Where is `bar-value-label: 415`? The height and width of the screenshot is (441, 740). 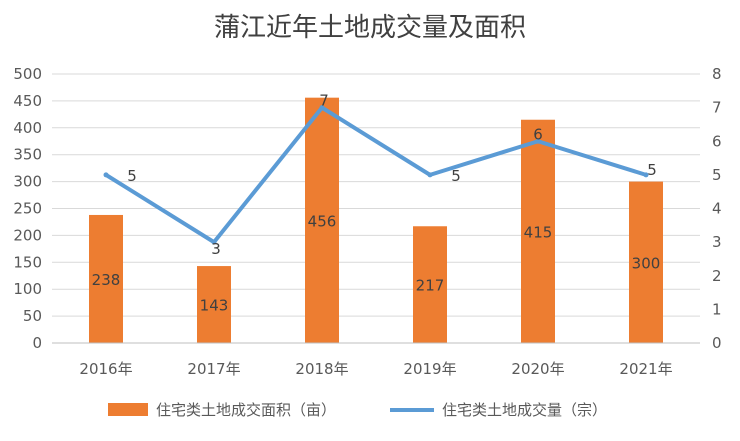
bar-value-label: 415 is located at coordinates (538, 232).